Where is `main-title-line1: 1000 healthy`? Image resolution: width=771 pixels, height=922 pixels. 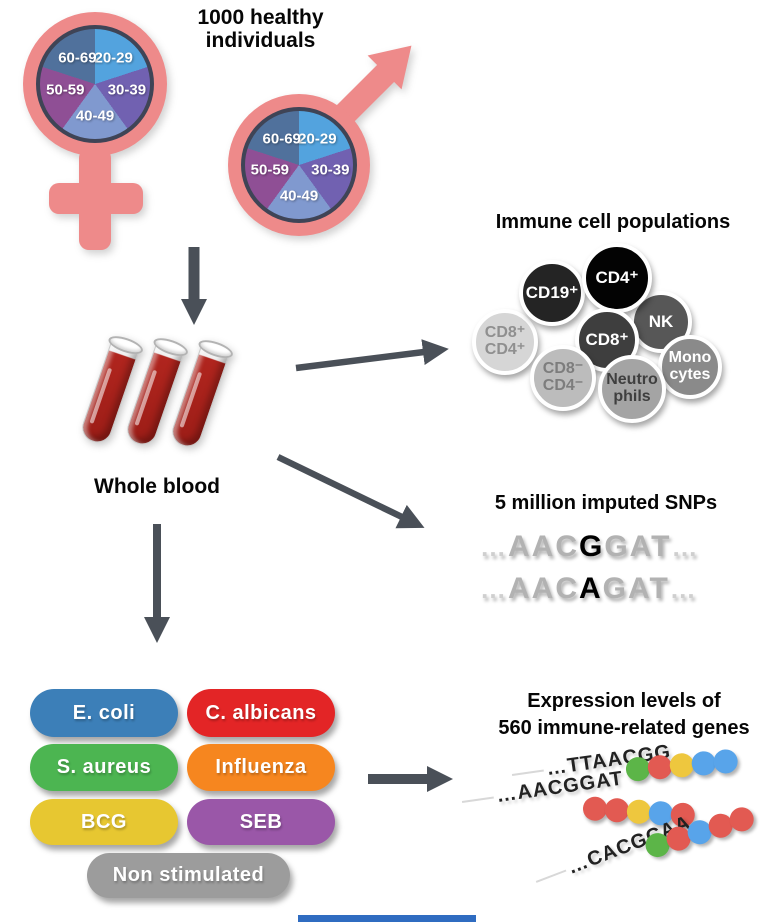
main-title-line1: 1000 healthy is located at coordinates (260, 17).